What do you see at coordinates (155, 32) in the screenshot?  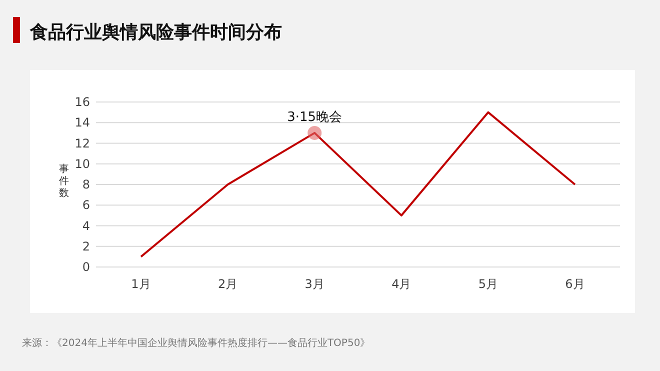 I see `chart-title: 食品行业舆情风险事件时间分布` at bounding box center [155, 32].